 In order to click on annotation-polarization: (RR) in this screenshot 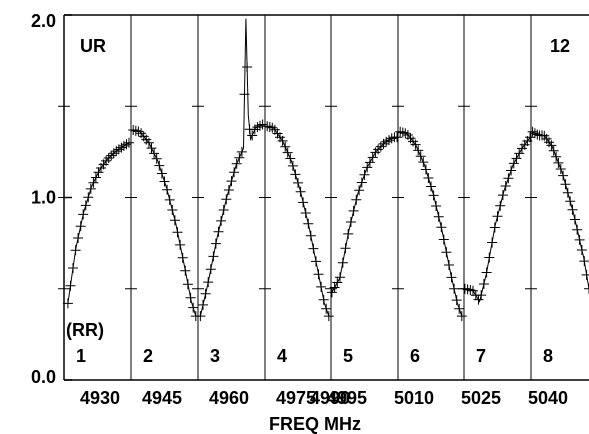, I will do `click(85, 330)`.